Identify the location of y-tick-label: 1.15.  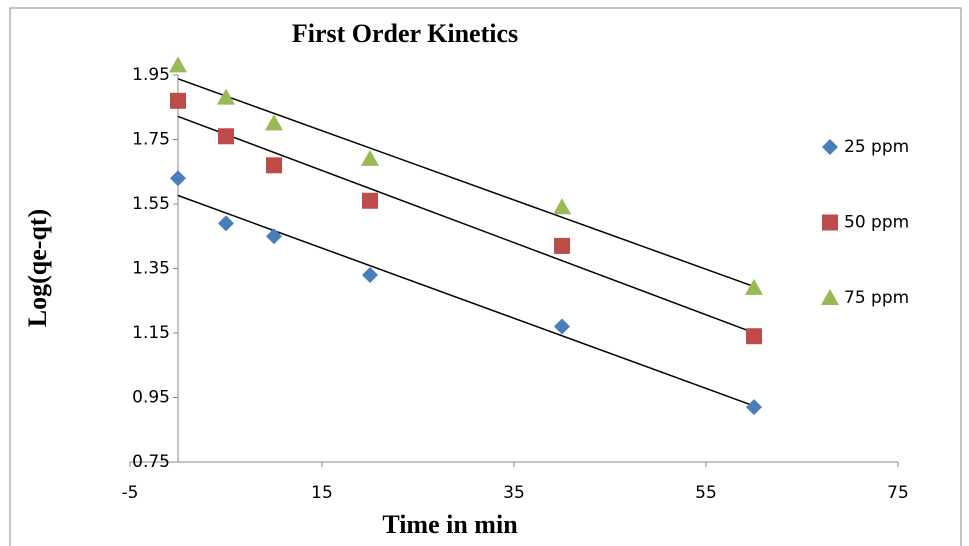
(151, 333).